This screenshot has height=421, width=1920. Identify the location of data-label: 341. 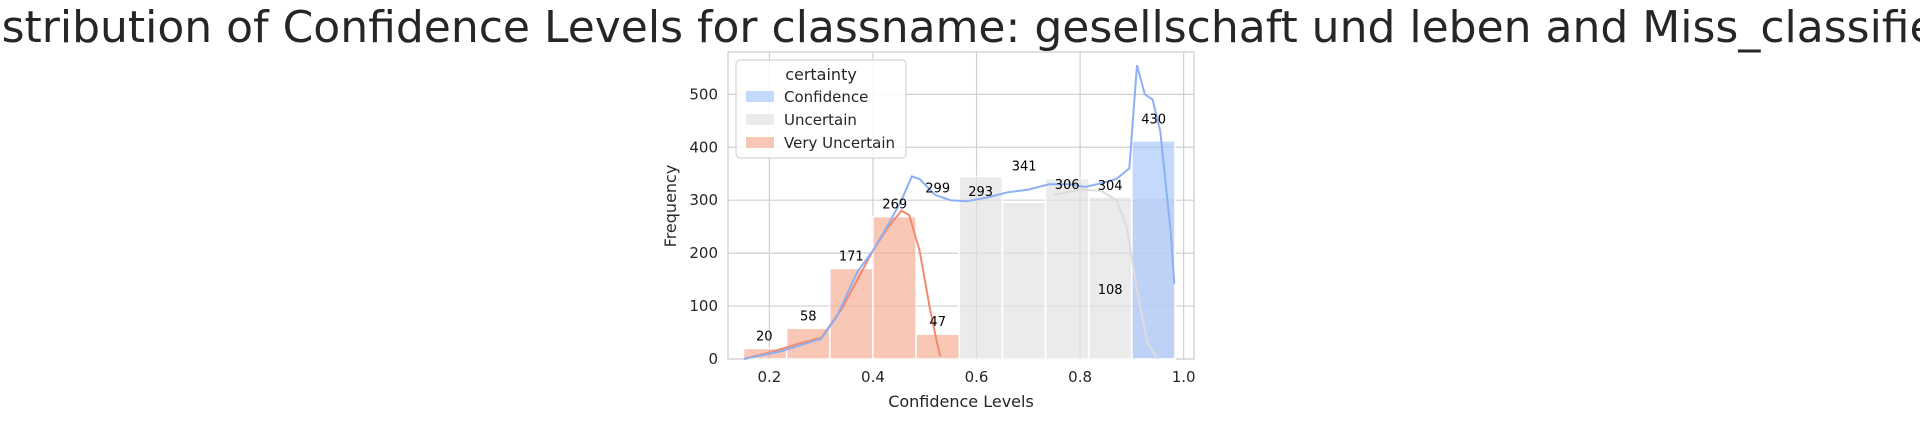
(1024, 167).